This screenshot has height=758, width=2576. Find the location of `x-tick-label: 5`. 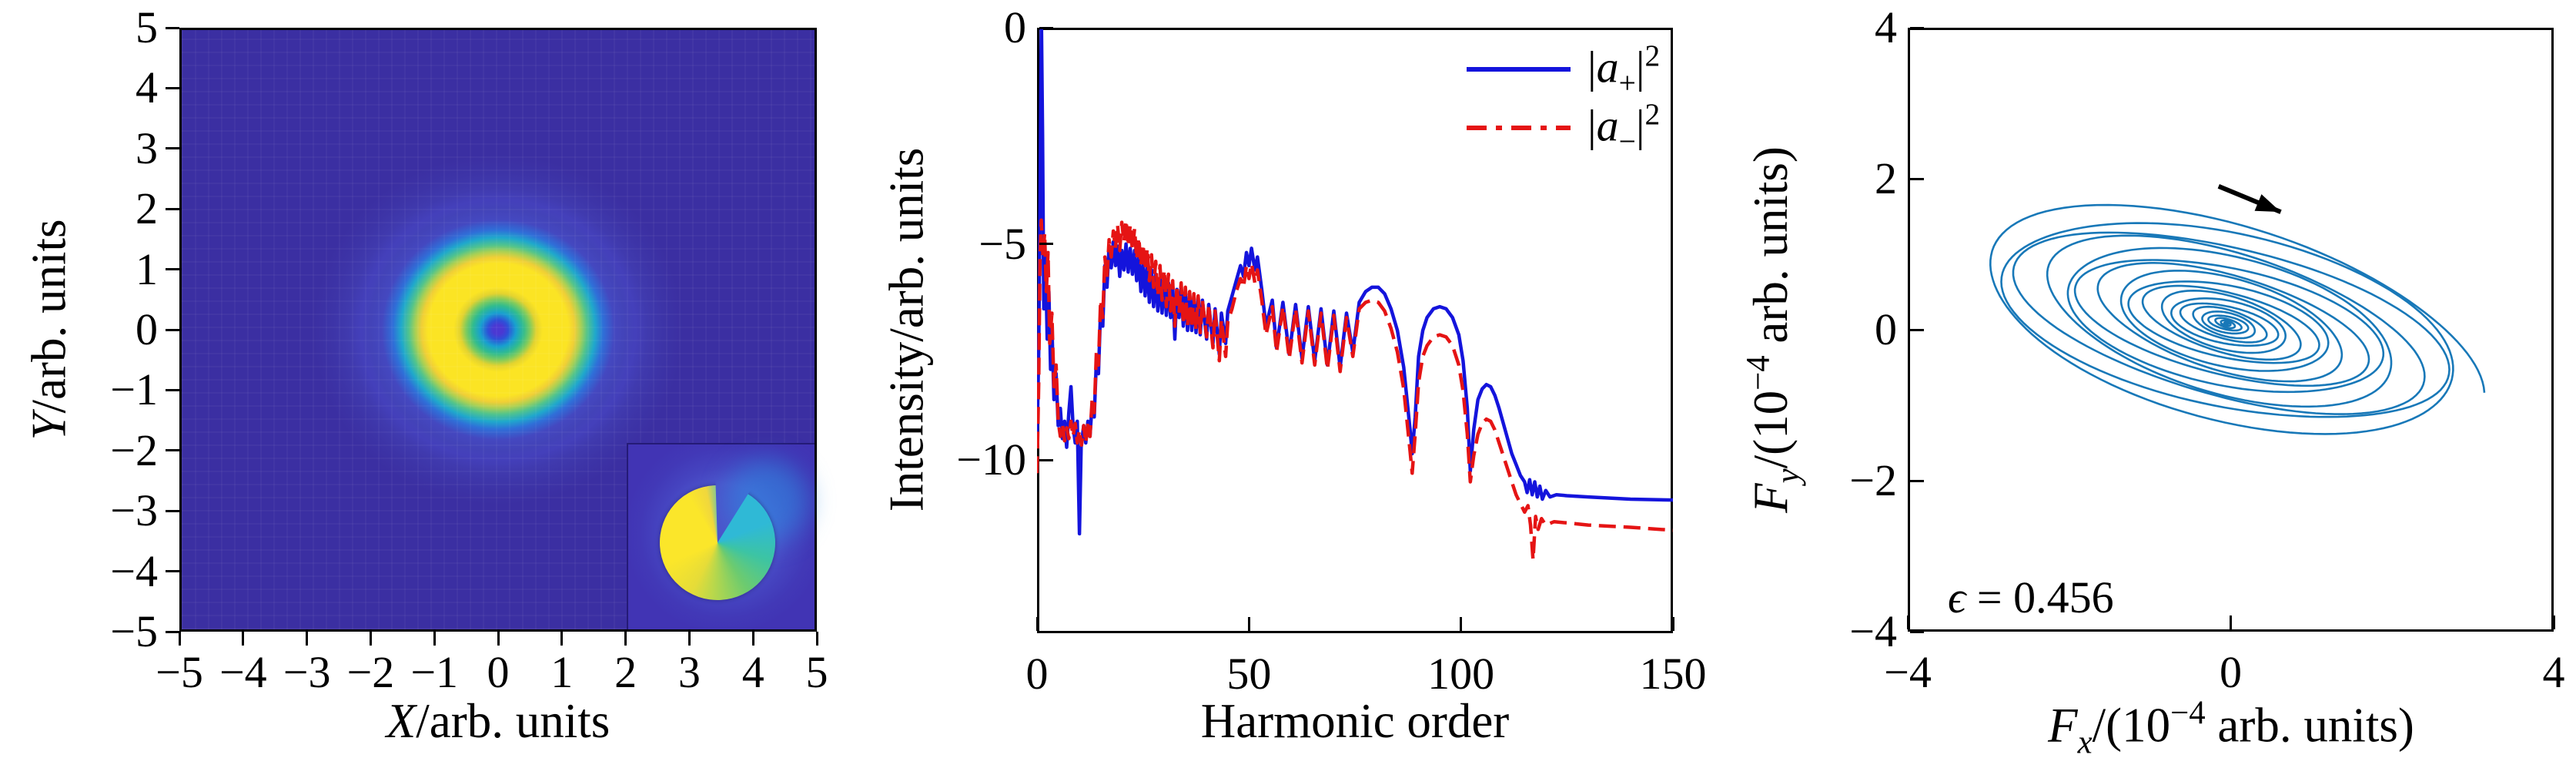

x-tick-label: 5 is located at coordinates (816, 672).